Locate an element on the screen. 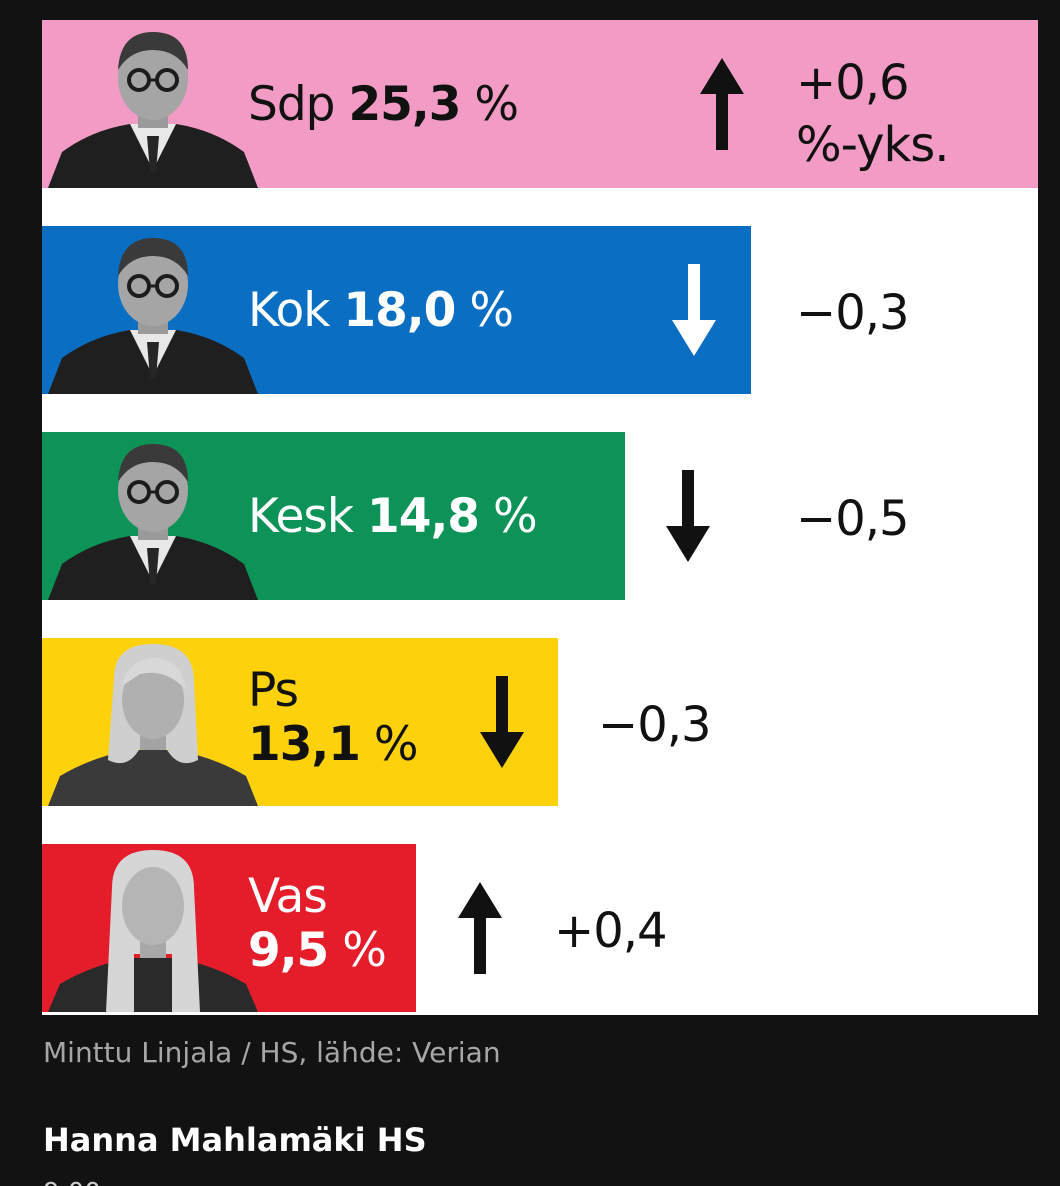 Image resolution: width=1060 pixels, height=1186 pixels. party-name: Kok is located at coordinates (296, 310).